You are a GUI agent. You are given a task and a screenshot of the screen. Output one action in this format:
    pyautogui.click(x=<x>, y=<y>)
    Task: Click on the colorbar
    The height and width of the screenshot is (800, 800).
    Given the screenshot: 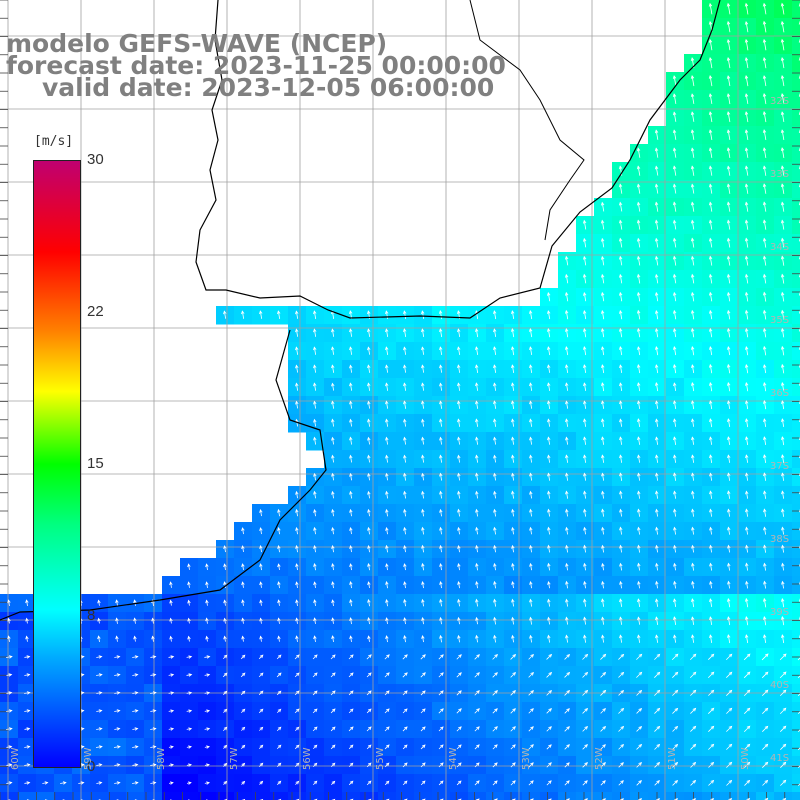 What is the action you would take?
    pyautogui.click(x=57, y=464)
    